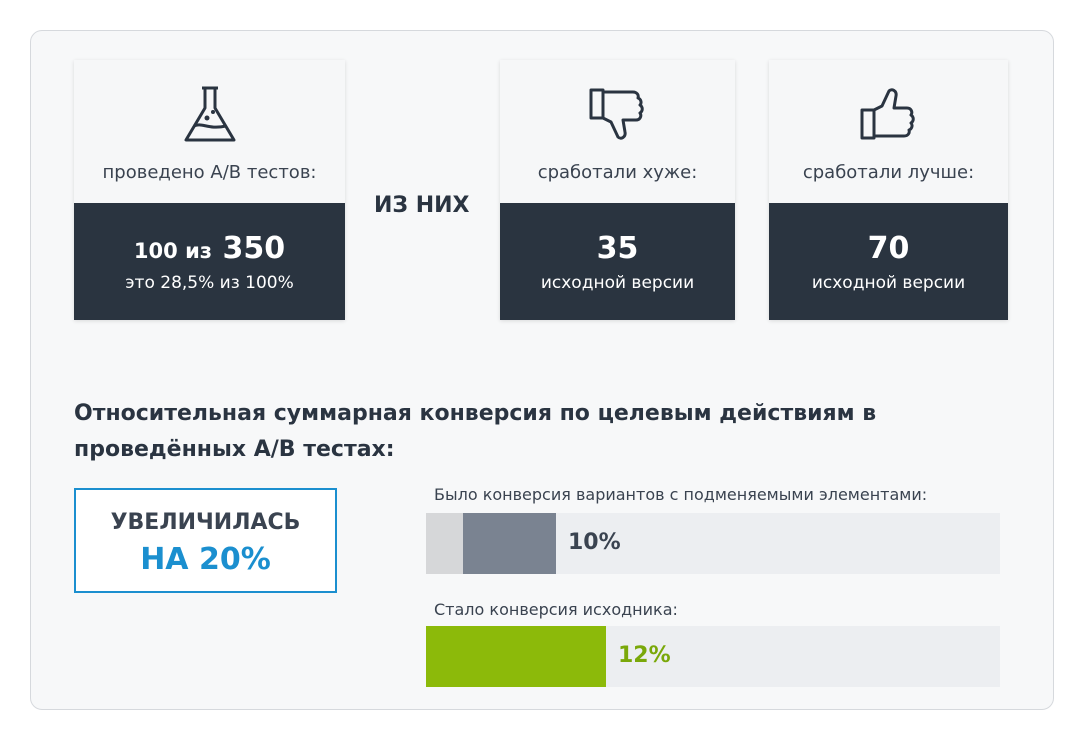  I want to click on card-value: 100 из 350, so click(209, 248).